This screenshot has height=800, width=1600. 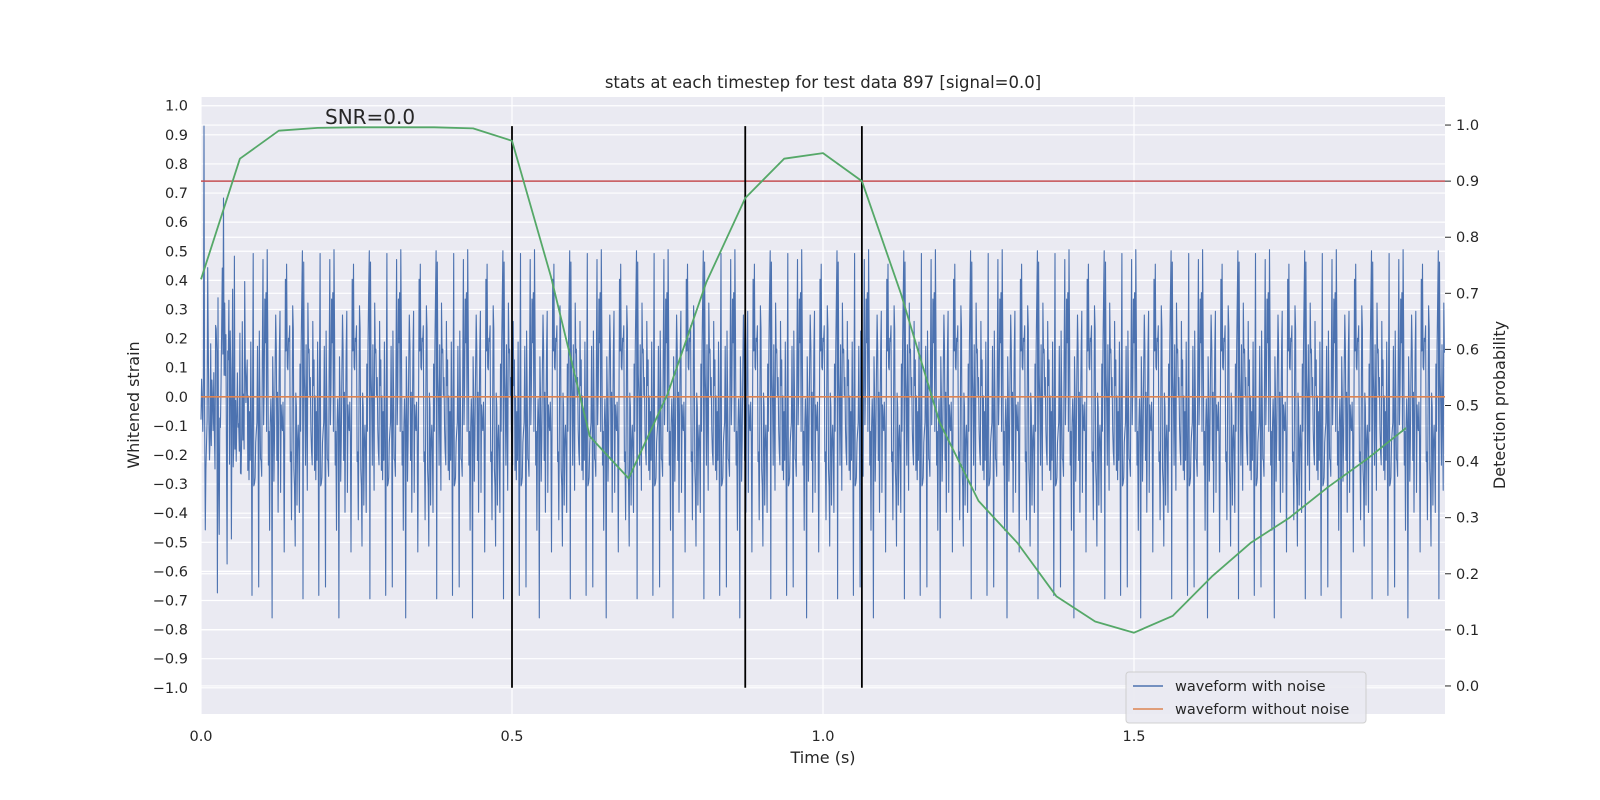 I want to click on y-tick-label-right: 0.0, so click(x=1467, y=687).